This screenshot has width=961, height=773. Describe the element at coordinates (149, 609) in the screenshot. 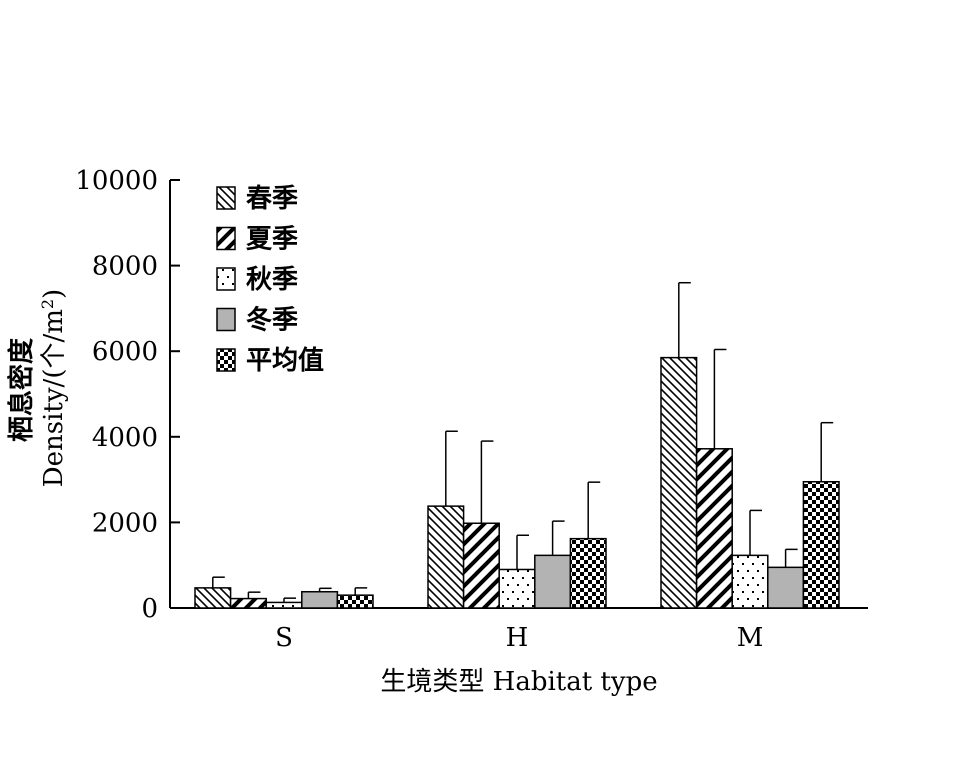

I see `y-tick-label: 0` at that location.